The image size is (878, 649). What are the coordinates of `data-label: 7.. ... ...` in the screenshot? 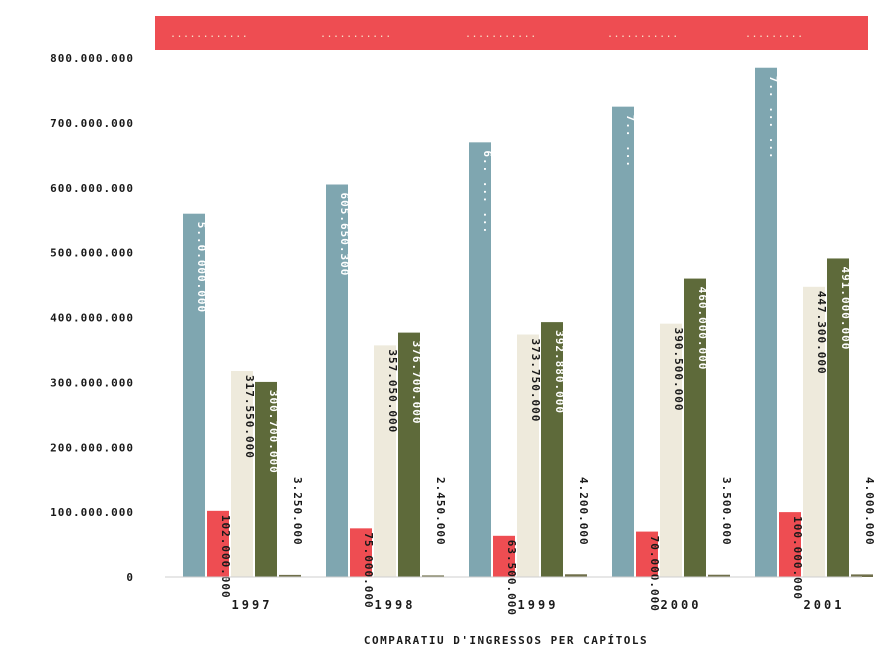 It's located at (773, 118).